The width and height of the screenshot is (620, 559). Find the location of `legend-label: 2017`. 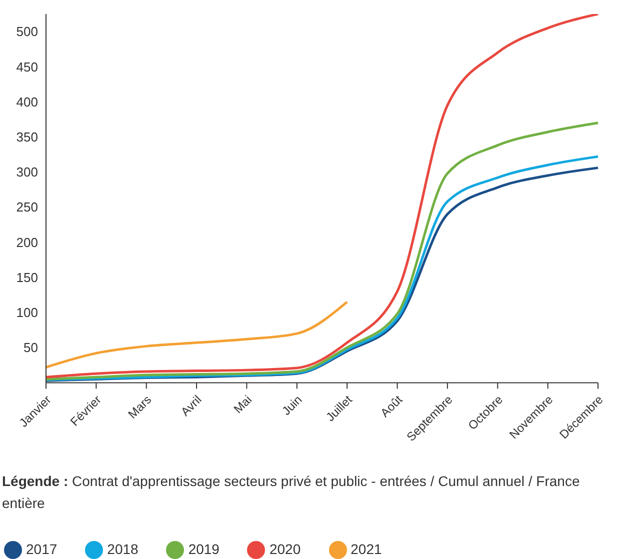

legend-label: 2017 is located at coordinates (42, 548).